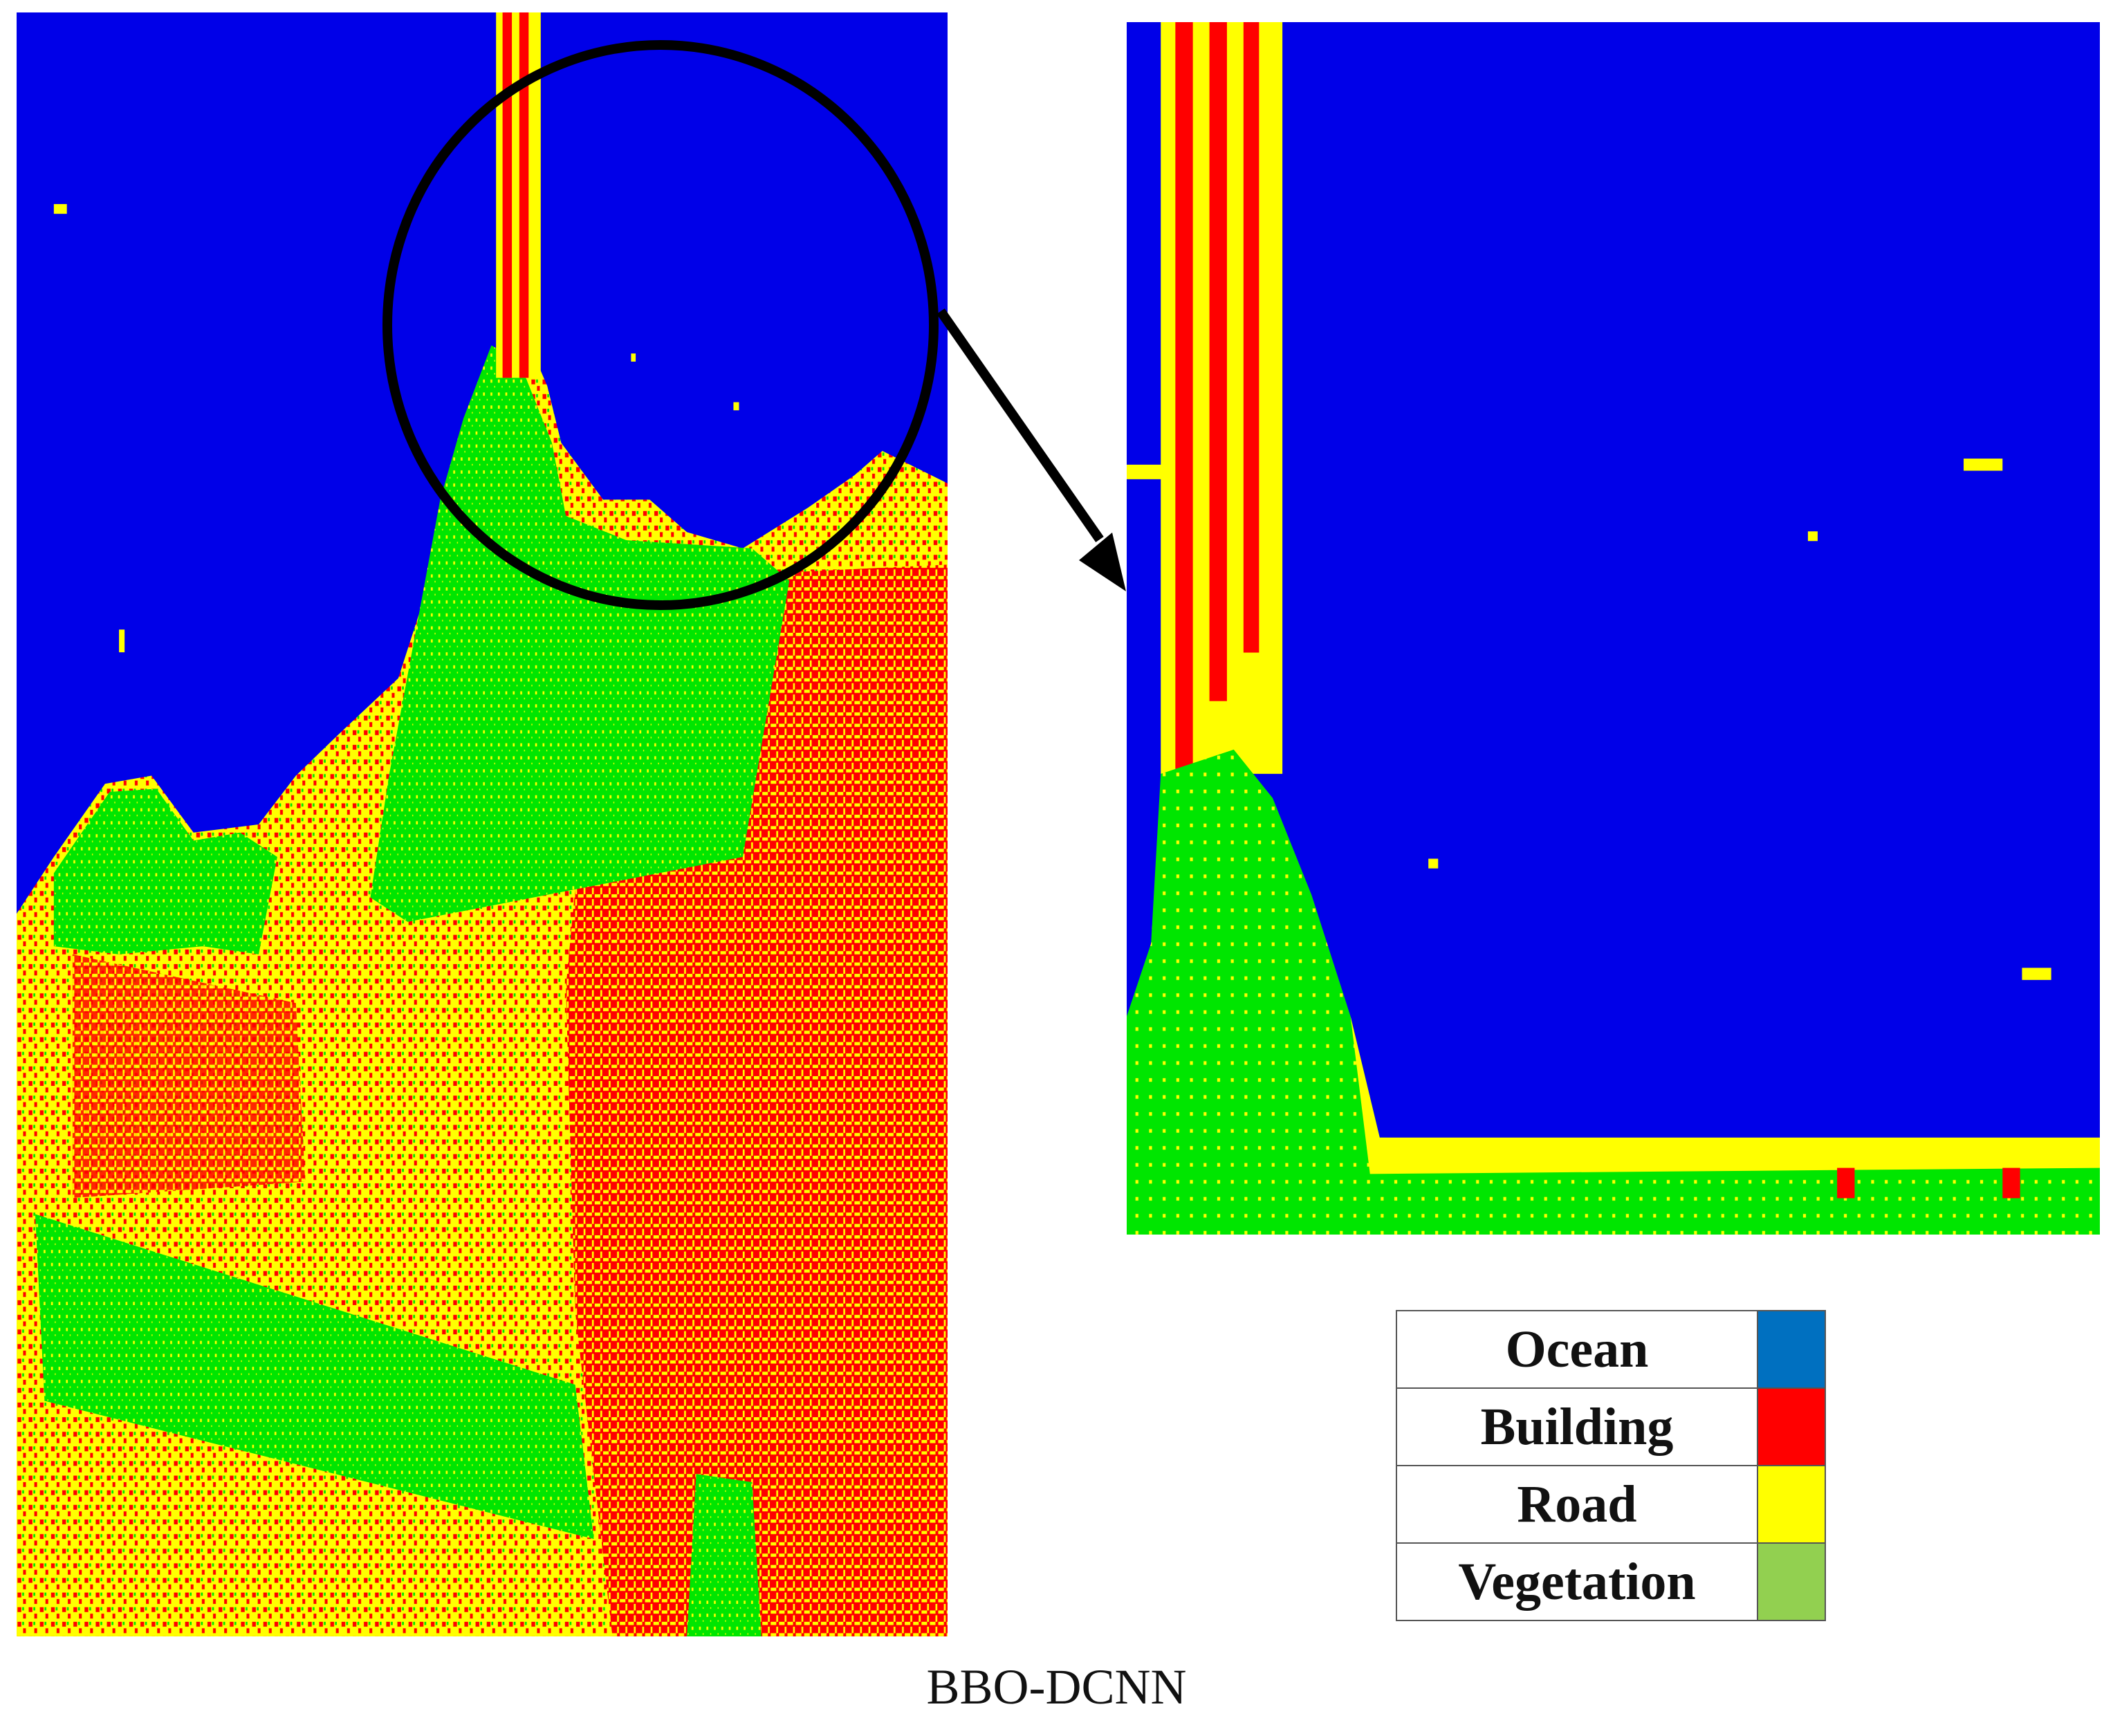 The height and width of the screenshot is (1736, 2113). I want to click on legend-label: Building, so click(1577, 1426).